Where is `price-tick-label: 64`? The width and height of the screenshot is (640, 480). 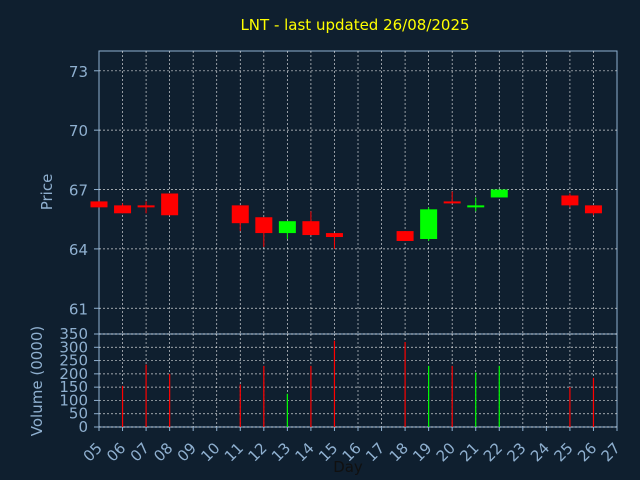 price-tick-label: 64 is located at coordinates (78, 250).